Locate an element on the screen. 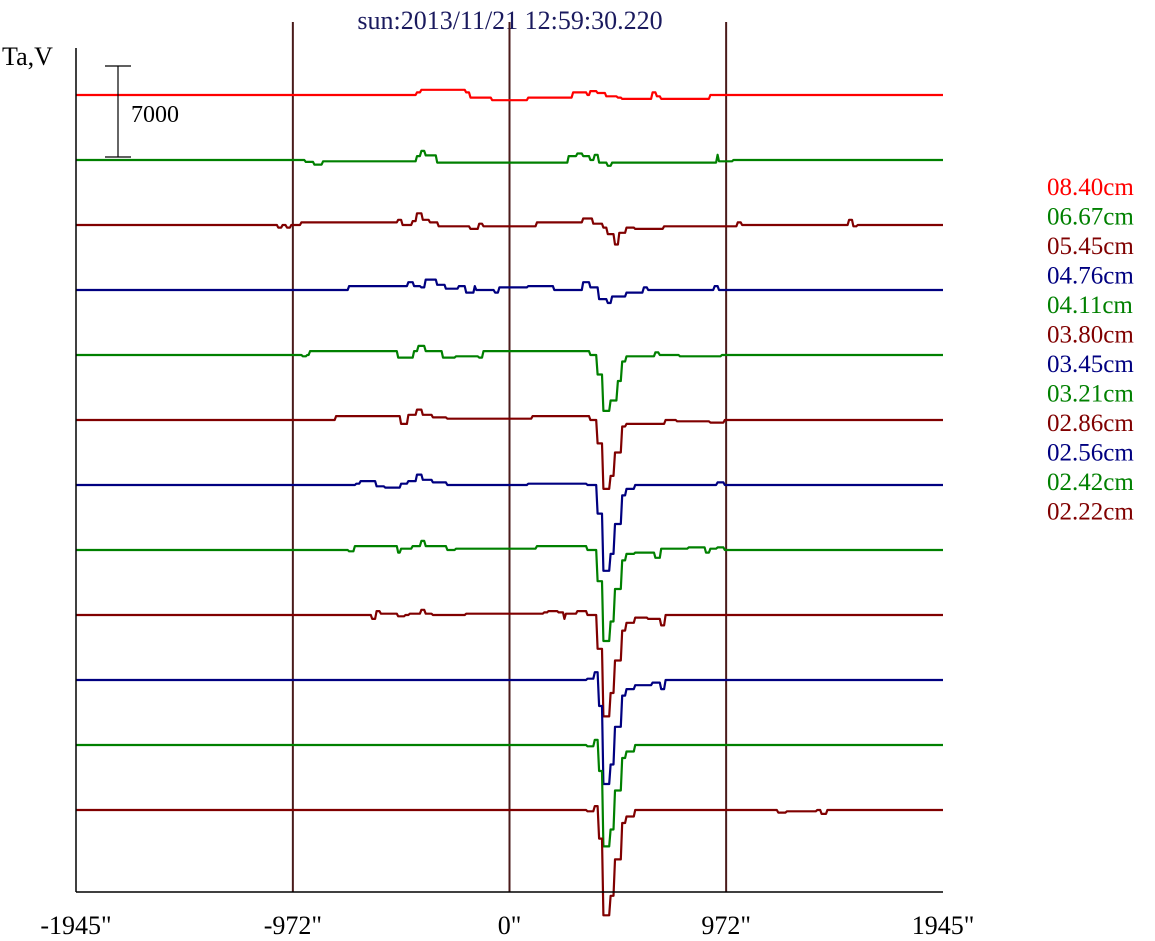  series-line-04.76cm is located at coordinates (509, 291).